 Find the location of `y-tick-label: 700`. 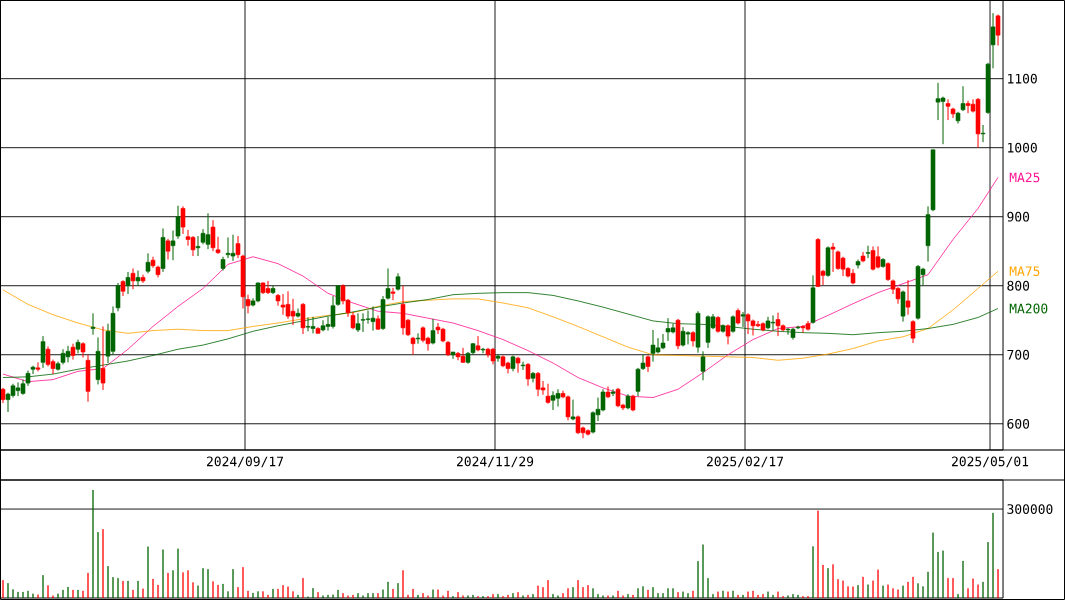

y-tick-label: 700 is located at coordinates (1018, 354).